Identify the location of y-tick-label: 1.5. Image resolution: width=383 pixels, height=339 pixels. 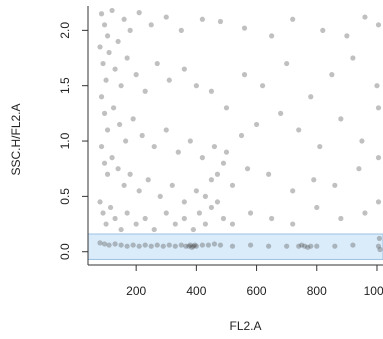
(65, 85).